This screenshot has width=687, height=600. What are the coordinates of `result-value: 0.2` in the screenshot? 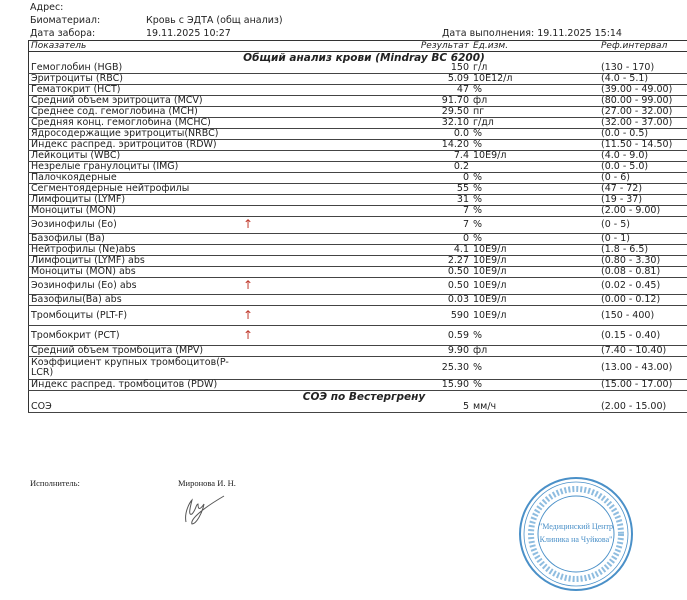 It's located at (378, 167).